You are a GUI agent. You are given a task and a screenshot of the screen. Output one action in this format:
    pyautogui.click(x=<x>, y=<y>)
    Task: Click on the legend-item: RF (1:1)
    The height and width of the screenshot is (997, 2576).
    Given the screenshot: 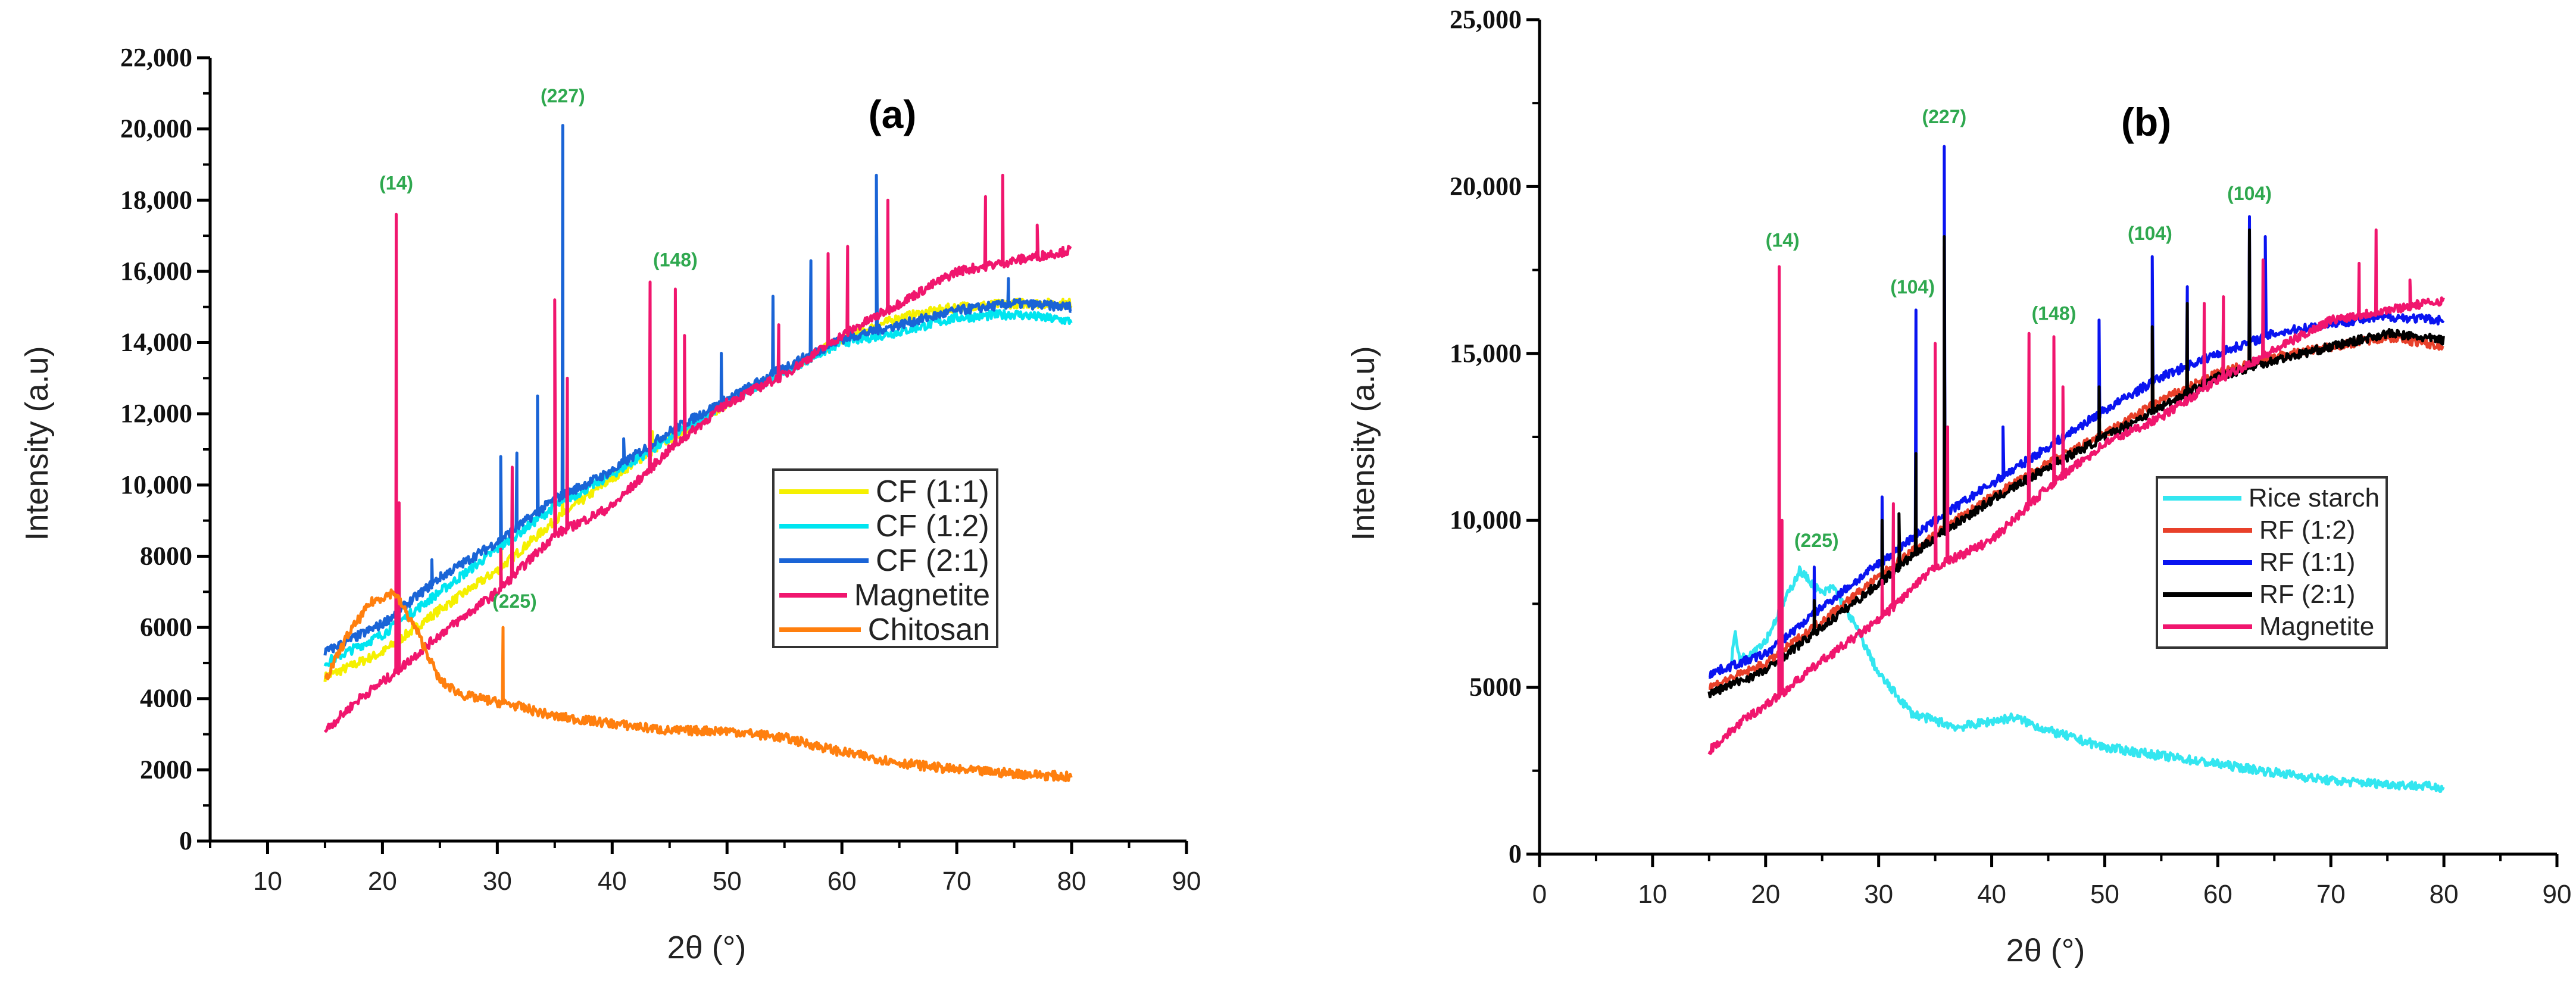 What is the action you would take?
    pyautogui.click(x=2271, y=562)
    